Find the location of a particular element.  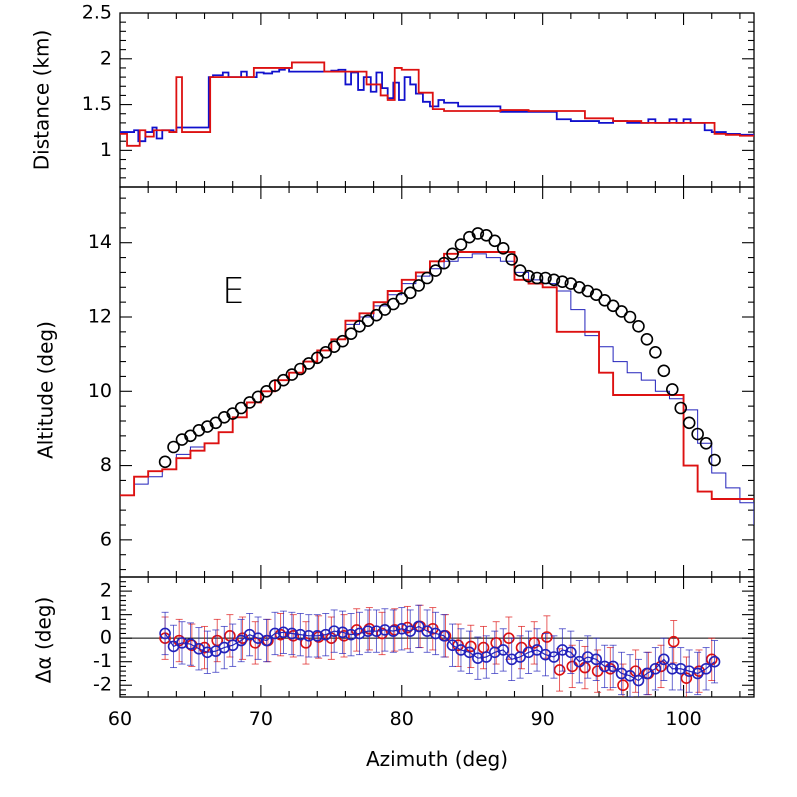

bottom-y-tick-label: 1 is located at coordinates (106, 614).